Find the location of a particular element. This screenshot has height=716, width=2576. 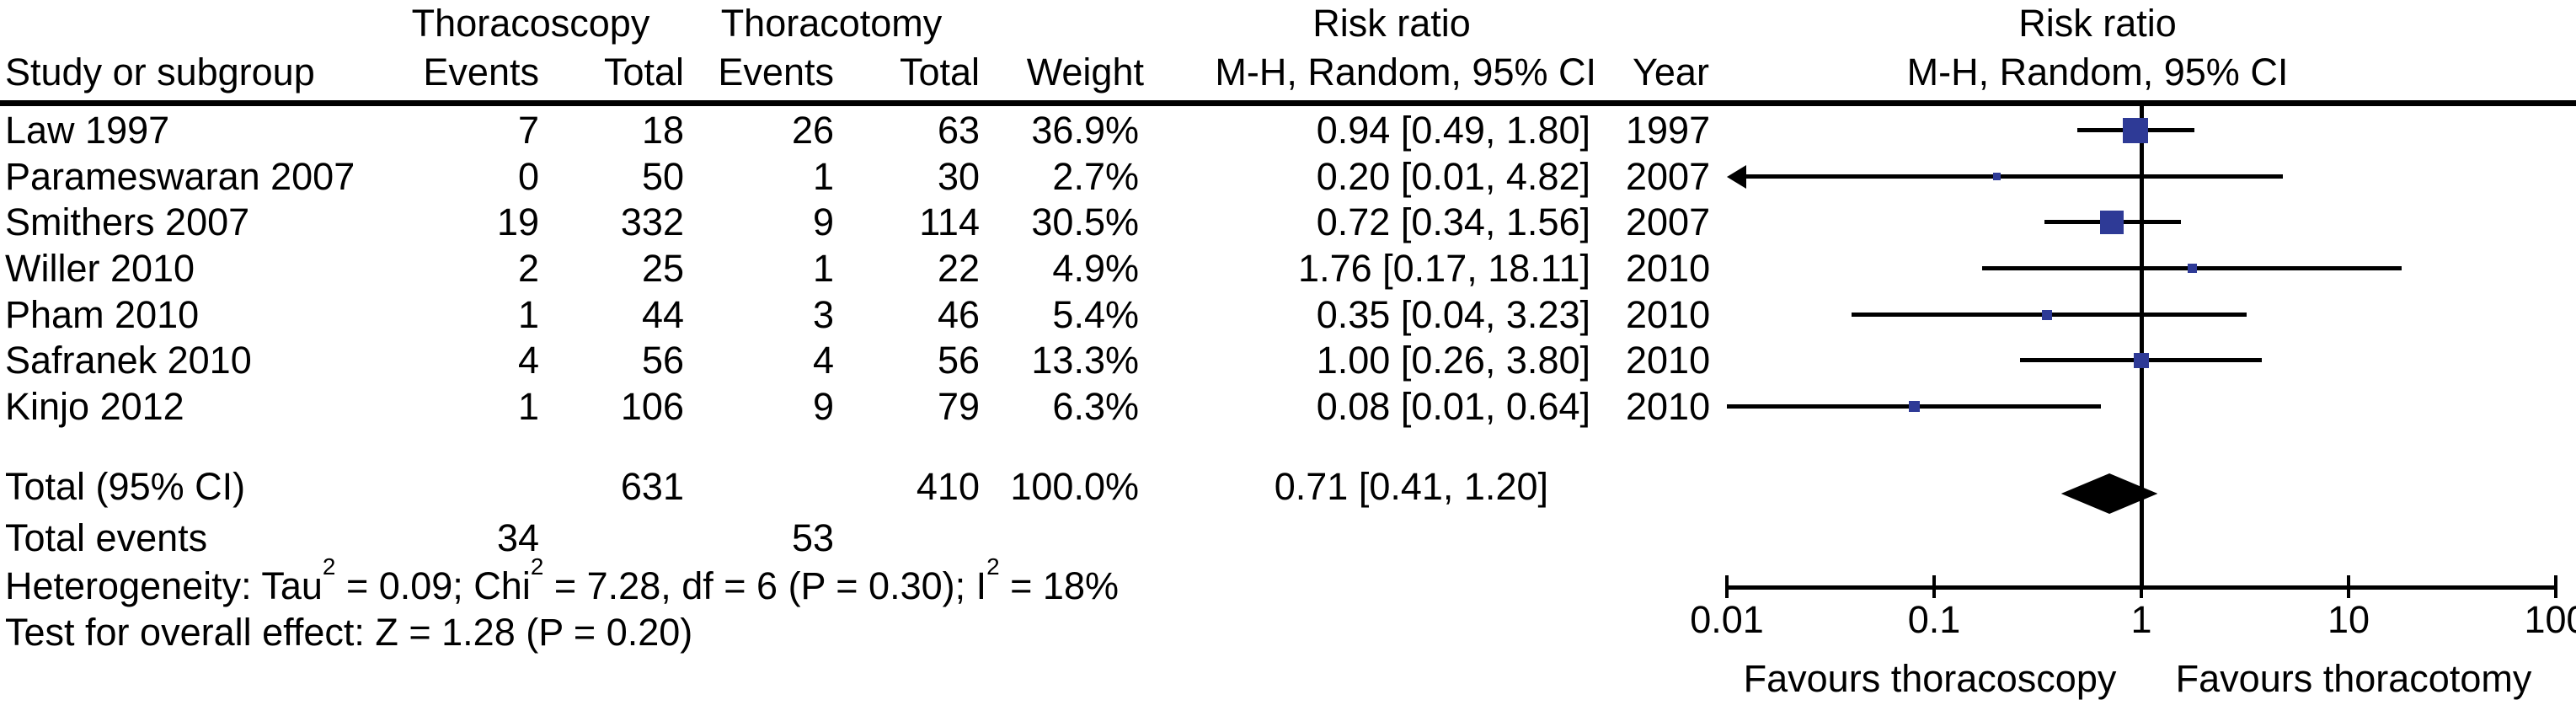

favours-left-label: Favours thoracoscopy is located at coordinates (1930, 679).